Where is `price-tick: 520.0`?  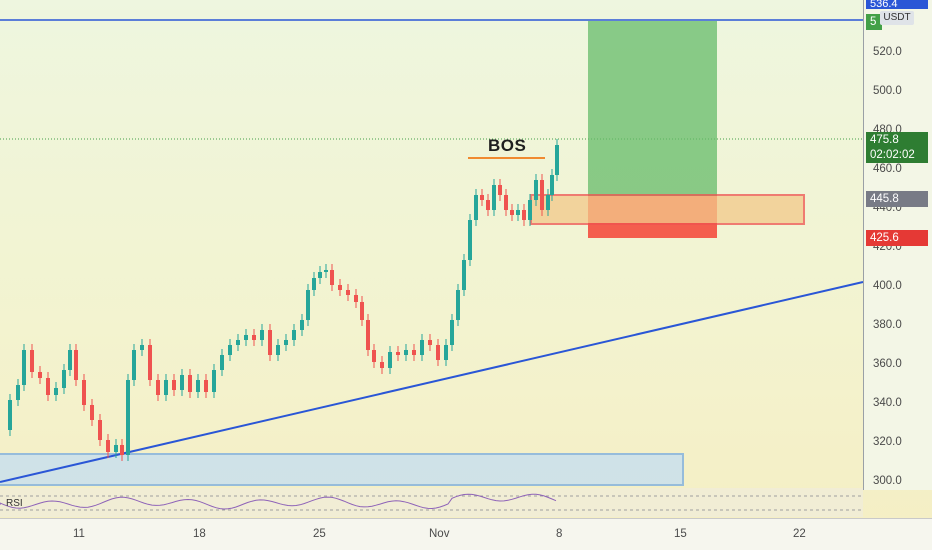
price-tick: 520.0 is located at coordinates (887, 52).